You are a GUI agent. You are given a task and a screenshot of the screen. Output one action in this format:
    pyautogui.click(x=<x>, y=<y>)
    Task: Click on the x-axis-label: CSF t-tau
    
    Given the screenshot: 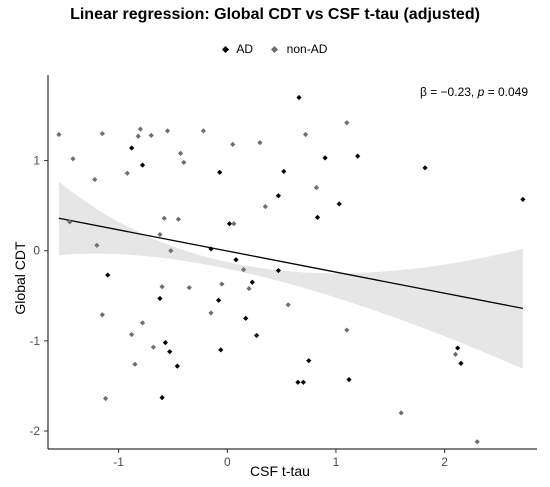 What is the action you would take?
    pyautogui.click(x=280, y=471)
    